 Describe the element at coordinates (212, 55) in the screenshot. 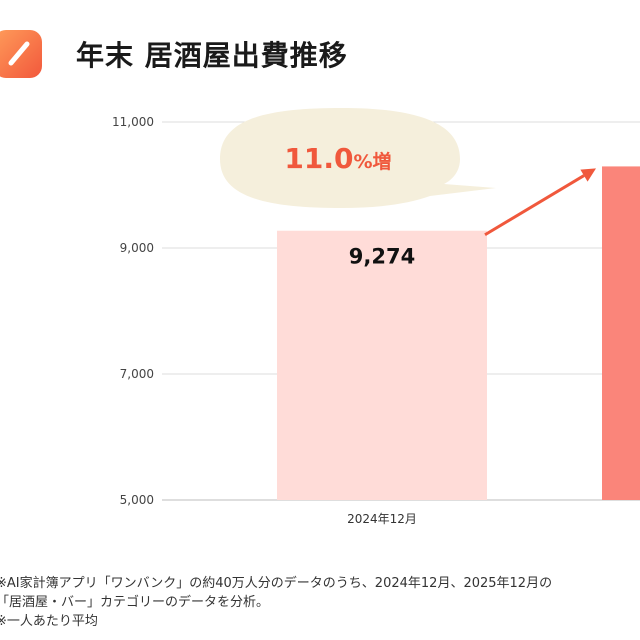

I see `page-title: 年末 居酒屋出費推移` at that location.